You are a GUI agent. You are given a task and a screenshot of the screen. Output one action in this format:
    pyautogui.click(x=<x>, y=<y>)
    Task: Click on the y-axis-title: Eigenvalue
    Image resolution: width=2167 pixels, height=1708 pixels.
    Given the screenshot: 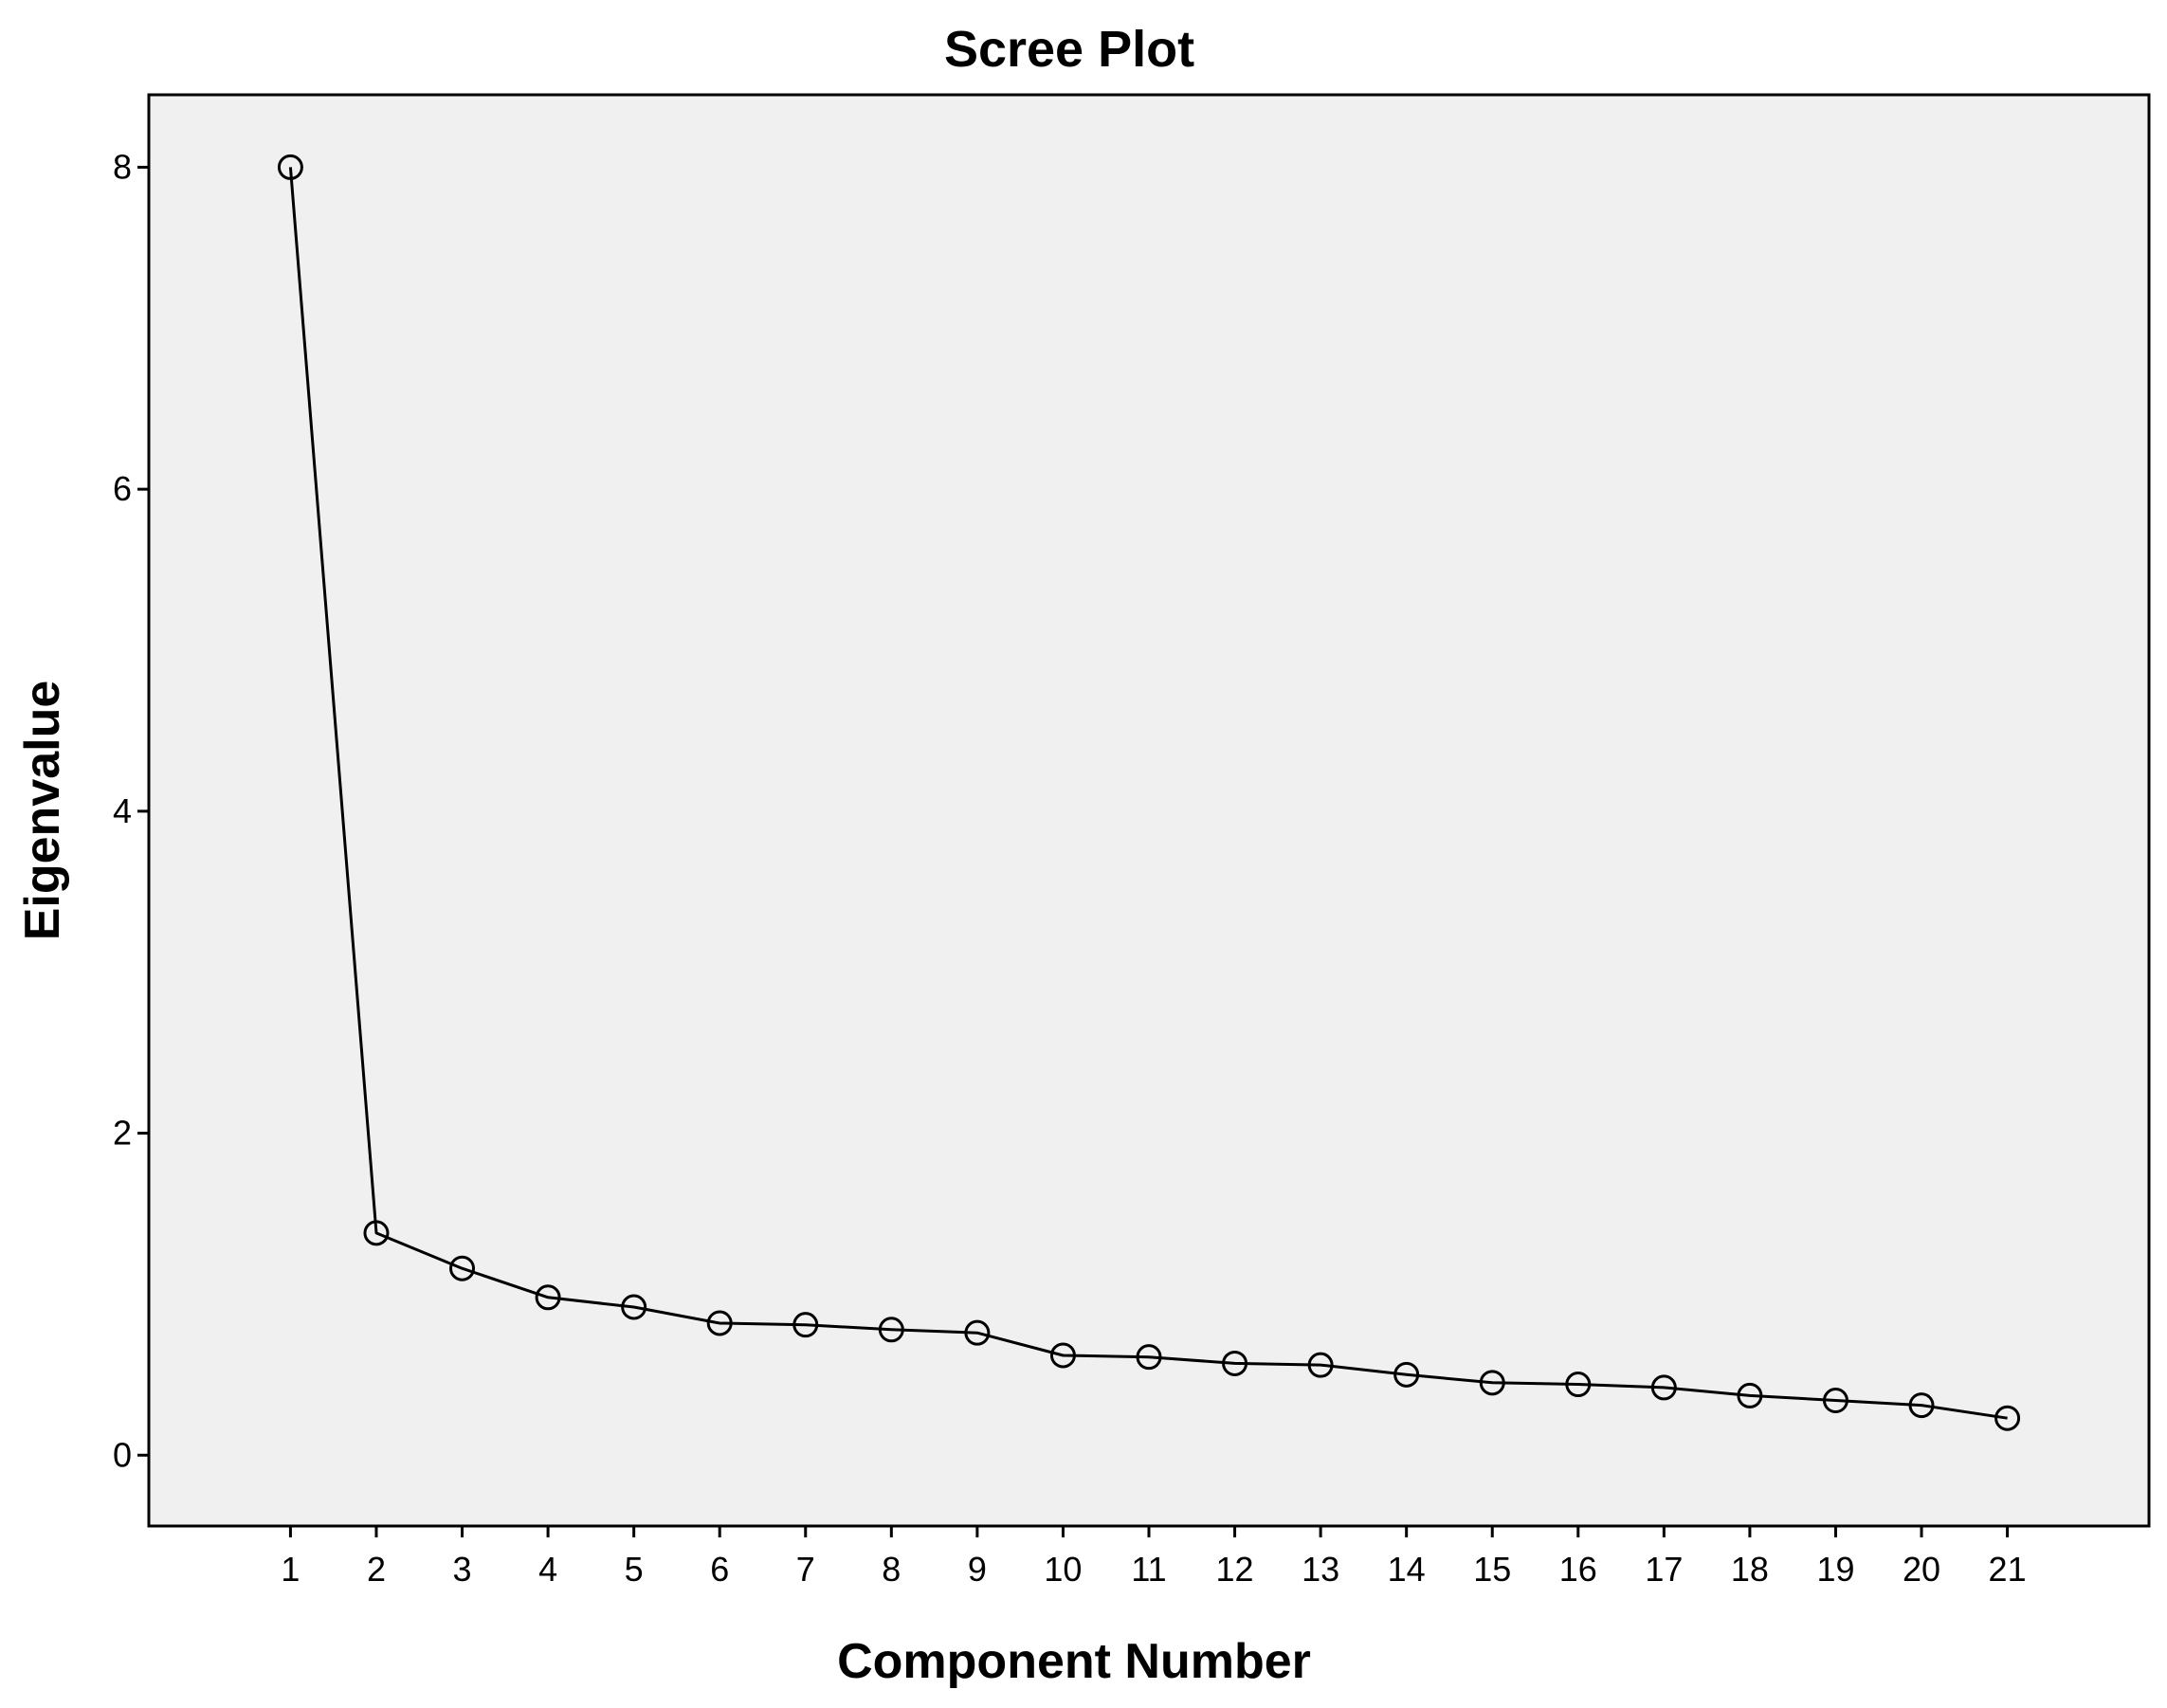 What is the action you would take?
    pyautogui.click(x=42, y=811)
    